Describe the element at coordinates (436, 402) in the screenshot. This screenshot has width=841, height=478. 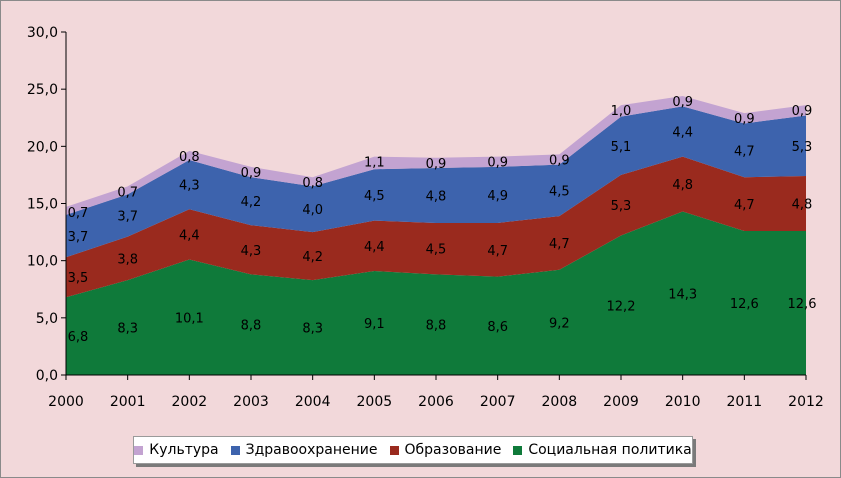
I see `x-tick-label: 2006` at that location.